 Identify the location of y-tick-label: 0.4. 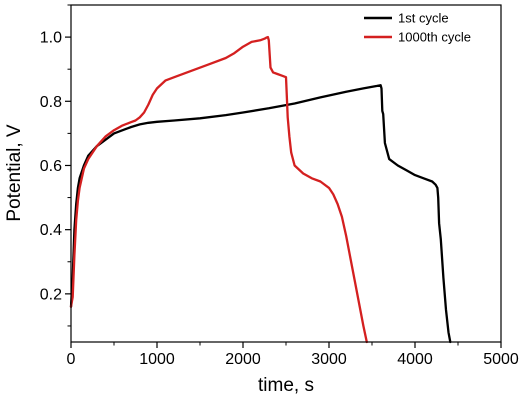
(51, 230).